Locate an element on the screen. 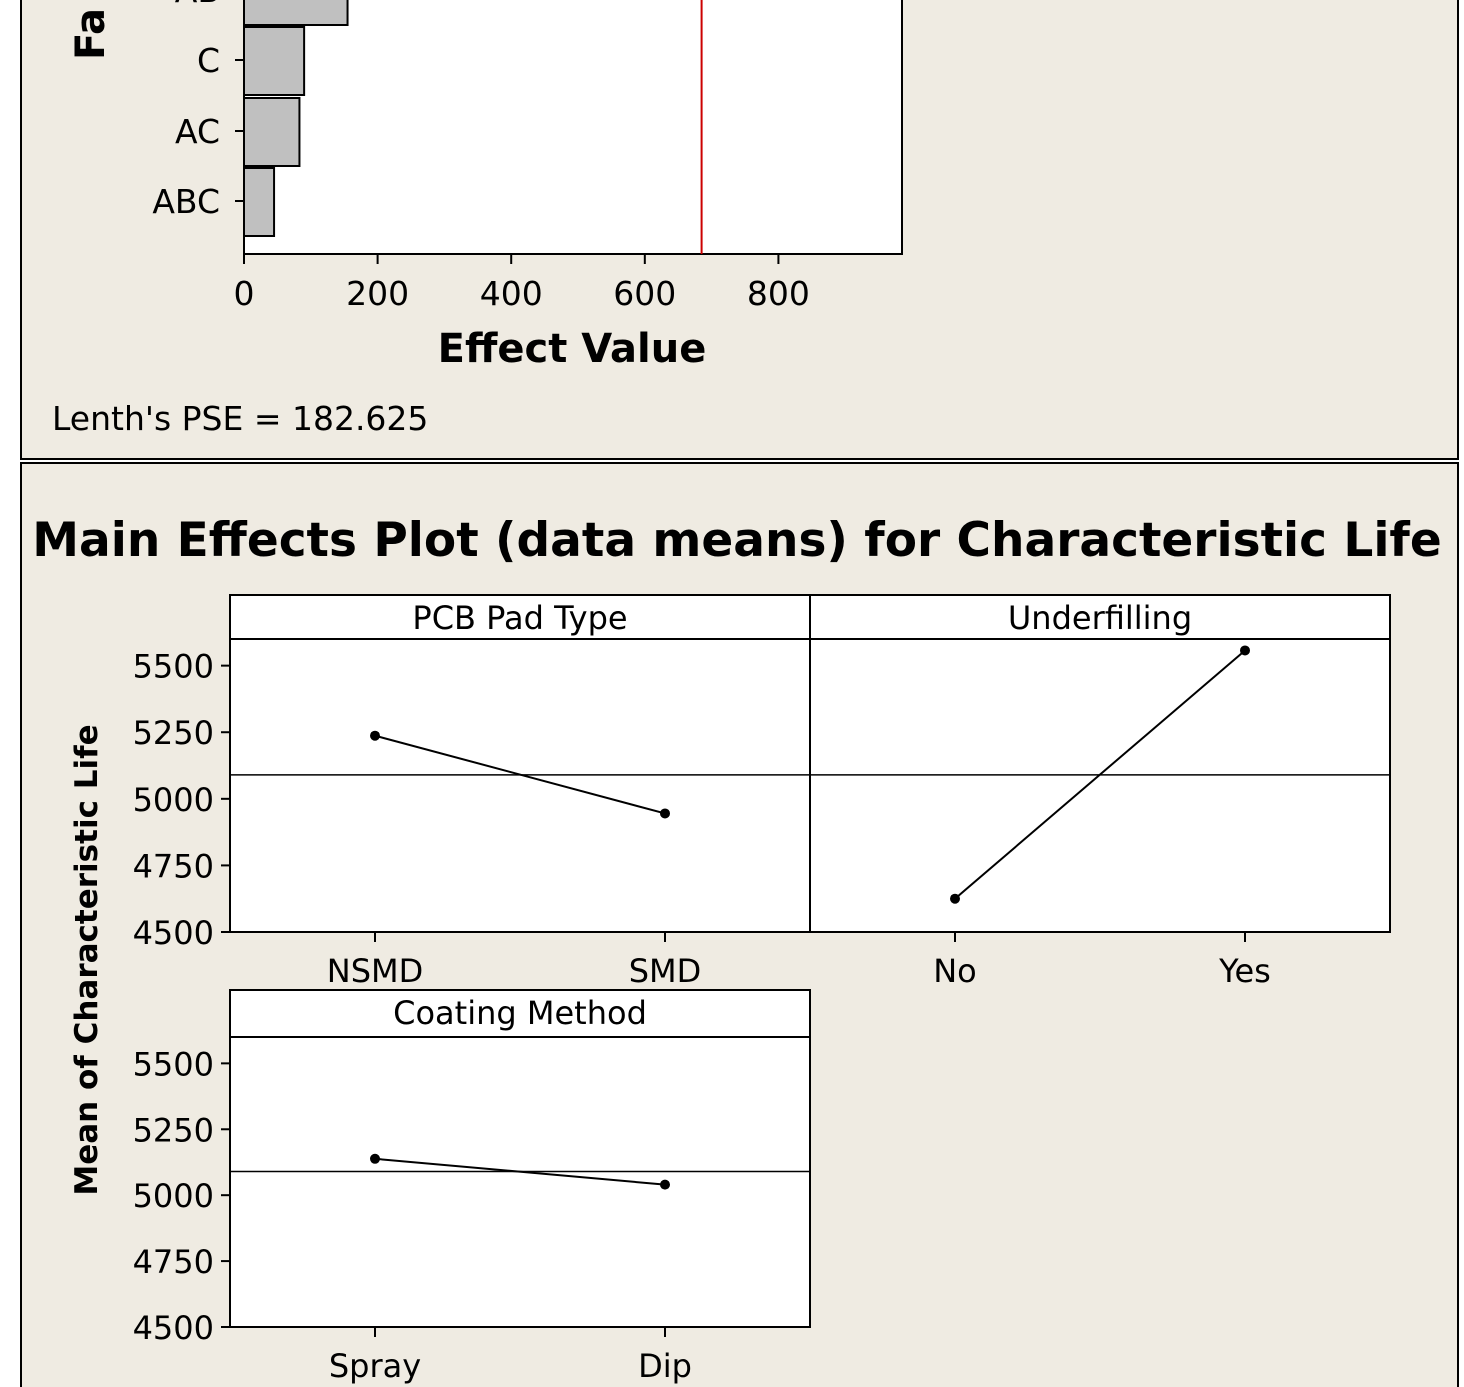 The height and width of the screenshot is (1387, 1464). panel-title: Coating Method is located at coordinates (520, 1013).